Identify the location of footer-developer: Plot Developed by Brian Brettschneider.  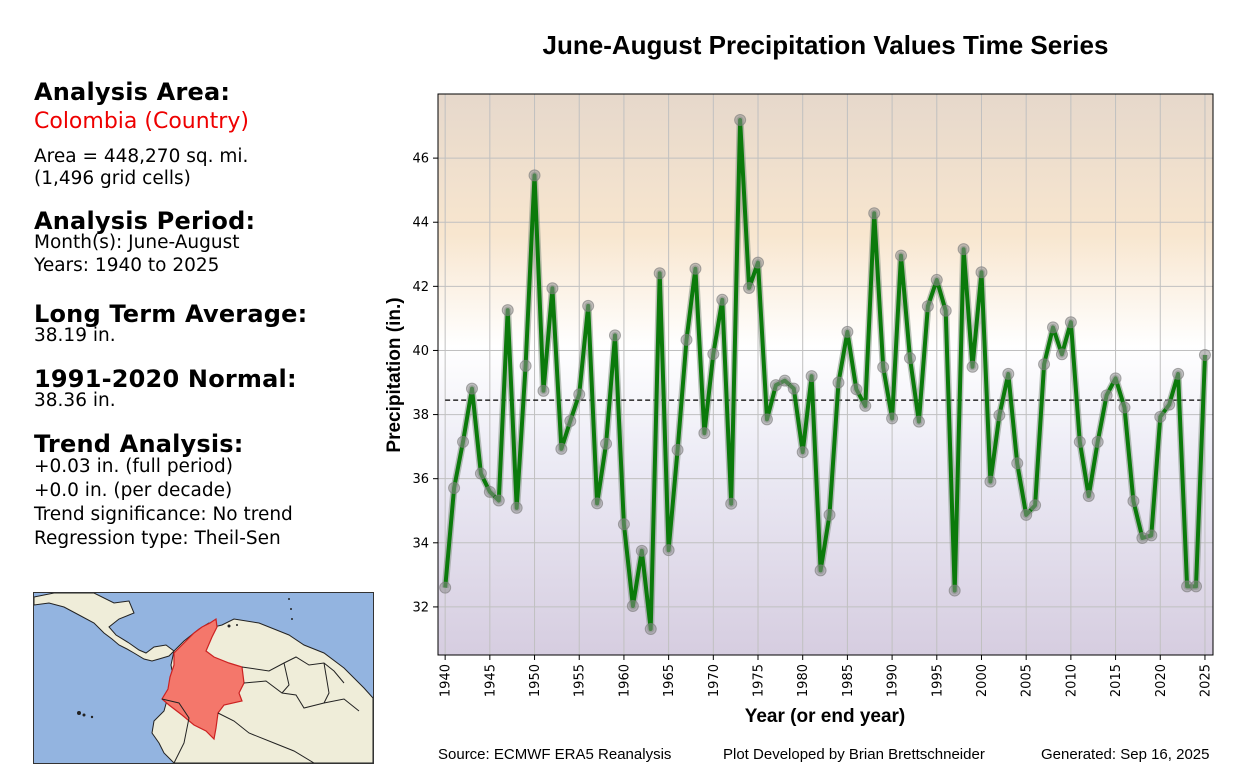
(854, 754).